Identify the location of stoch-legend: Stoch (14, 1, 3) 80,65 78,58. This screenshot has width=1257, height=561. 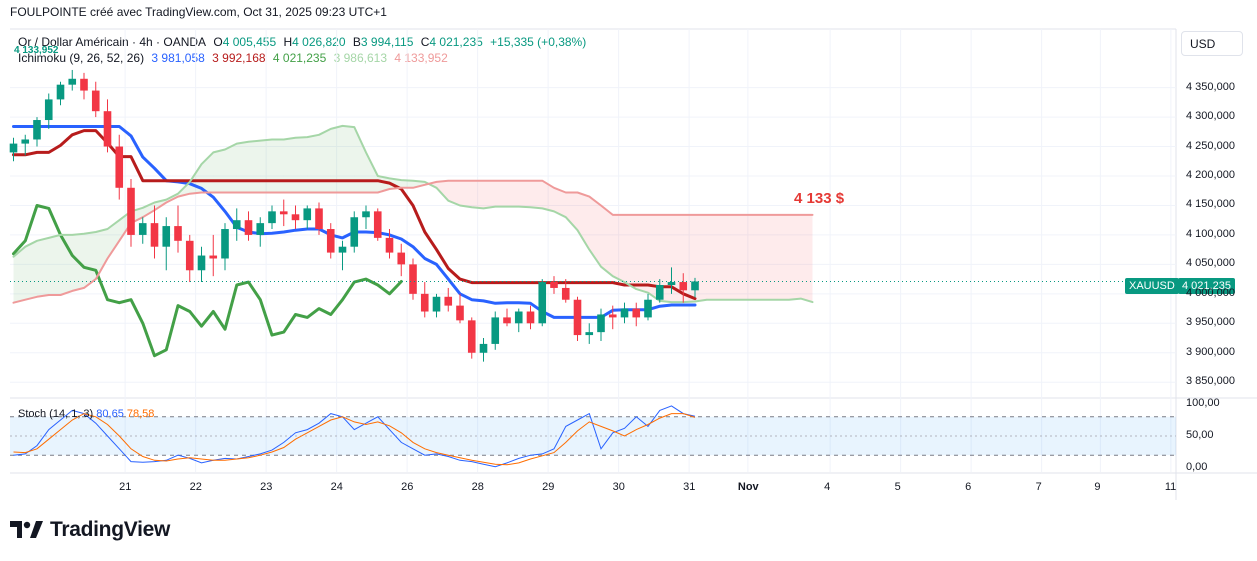
(86, 414).